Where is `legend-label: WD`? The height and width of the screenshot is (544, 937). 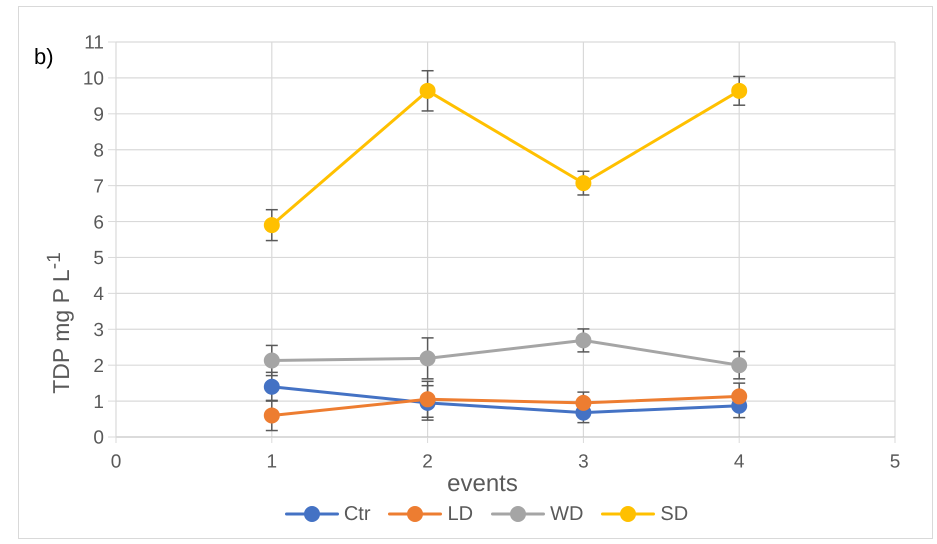
legend-label: WD is located at coordinates (567, 514).